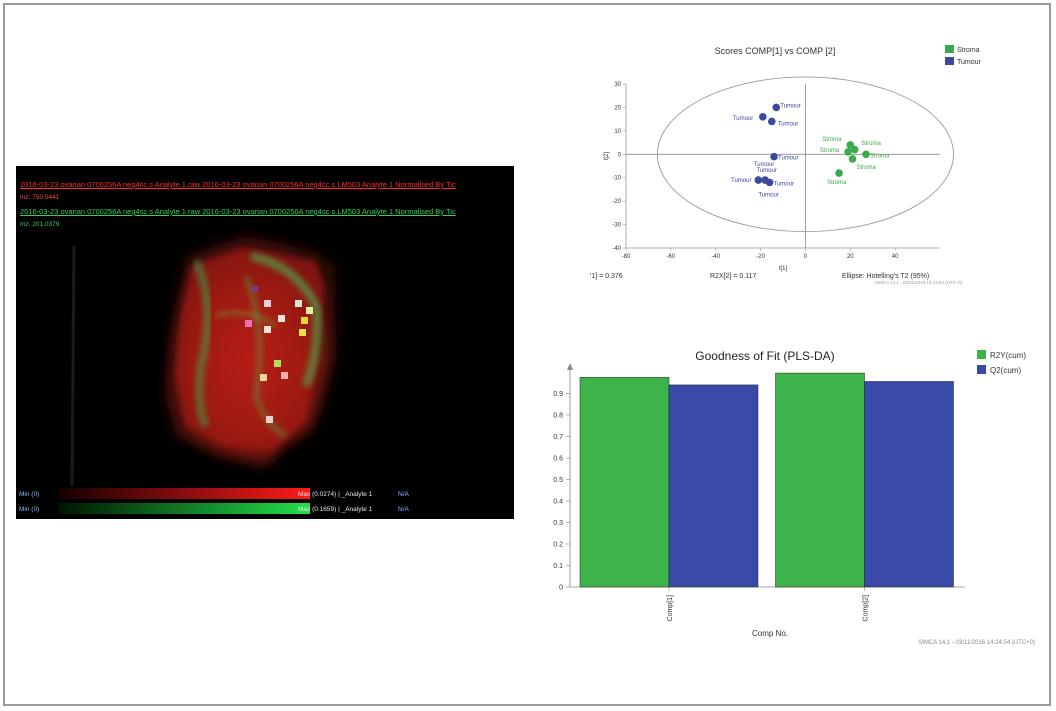 Image resolution: width=1056 pixels, height=711 pixels. Describe the element at coordinates (616, 226) in the screenshot. I see `scatter-y-tick-label: -30` at that location.